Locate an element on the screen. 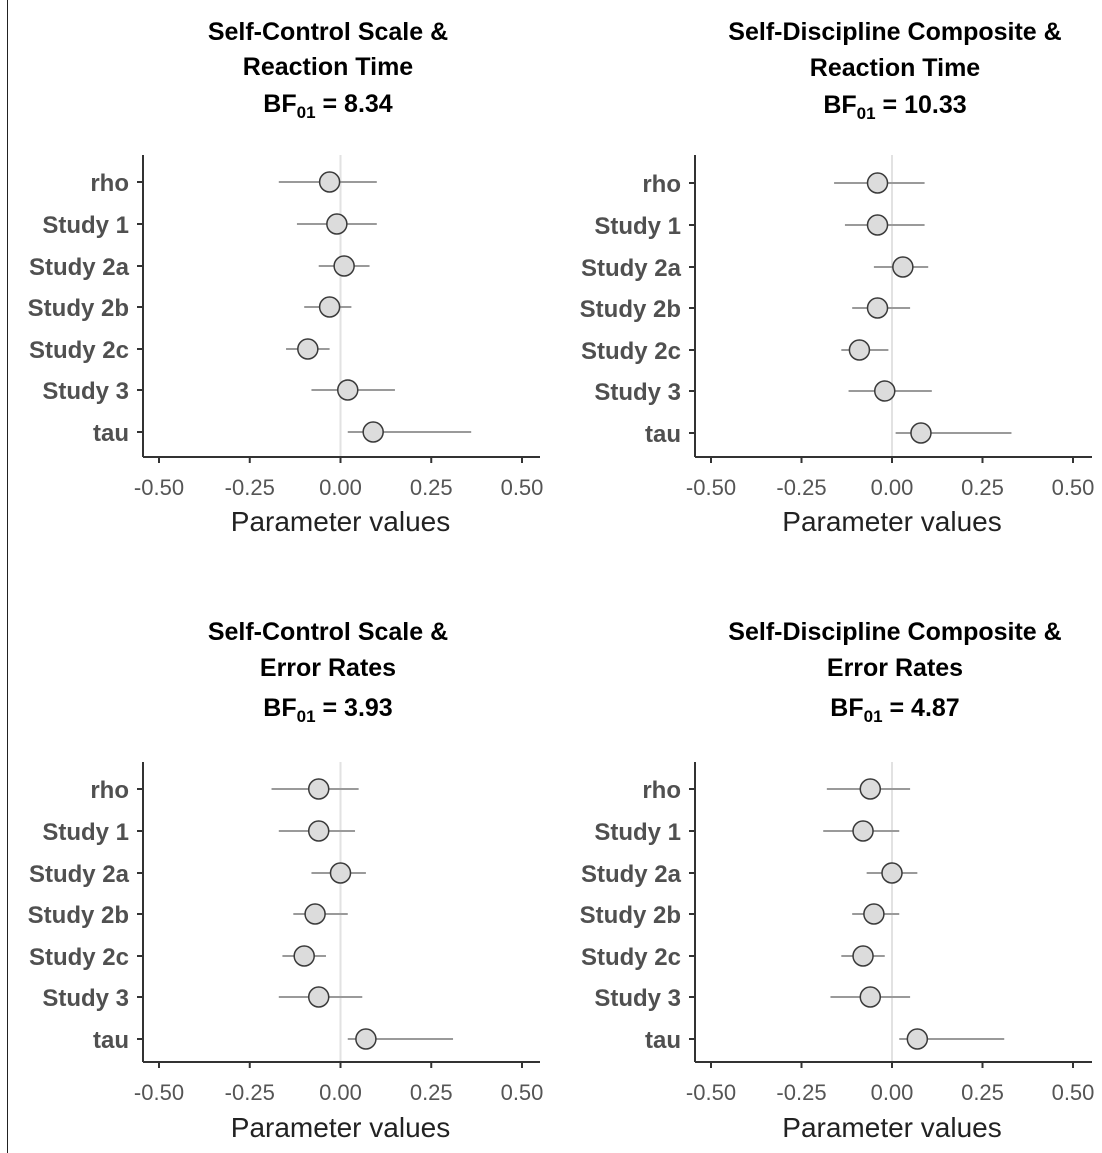 The height and width of the screenshot is (1153, 1102). bayes-factor-label: BF01 = 3.93 is located at coordinates (327, 710).